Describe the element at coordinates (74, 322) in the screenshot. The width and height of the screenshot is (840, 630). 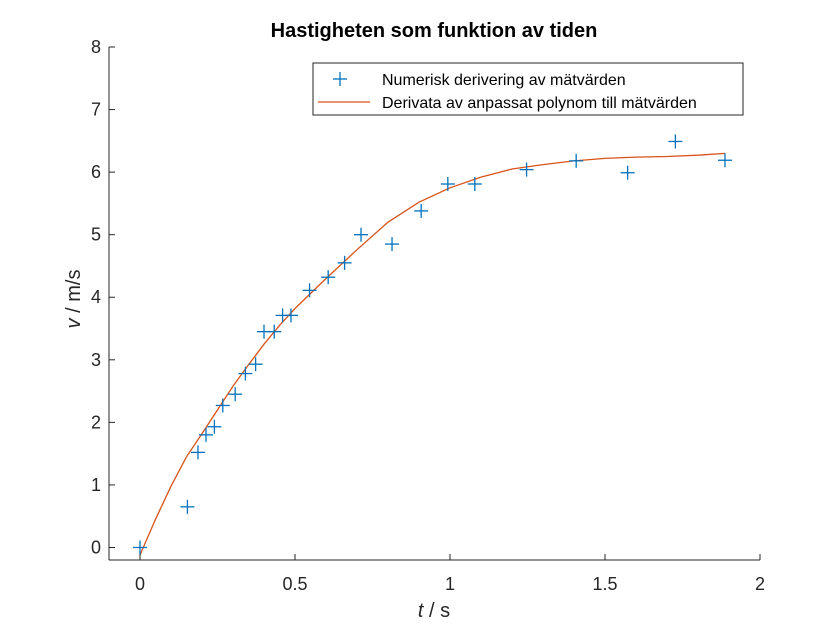
I see `y-axis-label-symbol: v` at that location.